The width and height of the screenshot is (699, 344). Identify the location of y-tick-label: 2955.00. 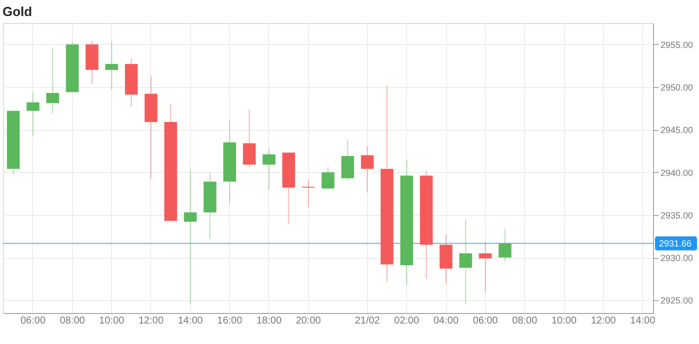
(677, 45).